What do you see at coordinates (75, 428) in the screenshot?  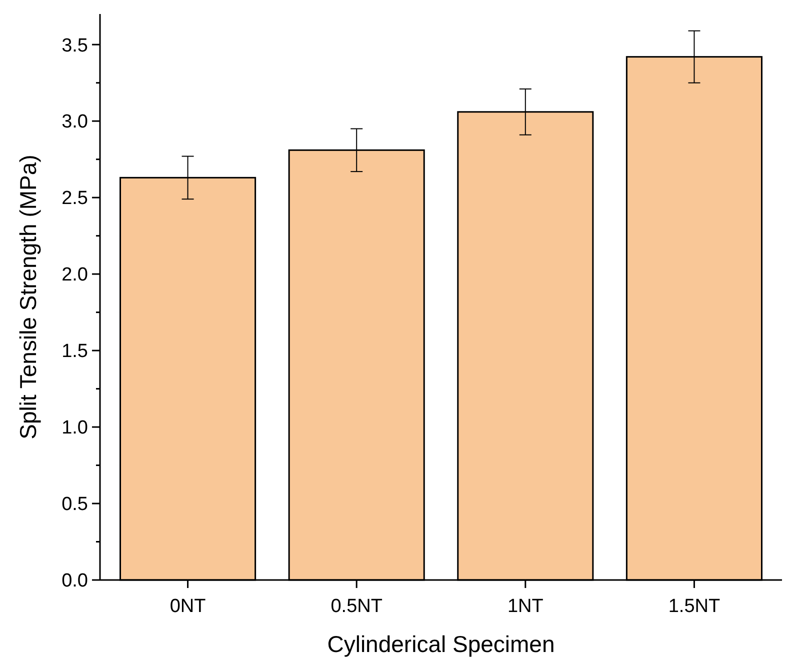 I see `y-tick-label: 1.0` at bounding box center [75, 428].